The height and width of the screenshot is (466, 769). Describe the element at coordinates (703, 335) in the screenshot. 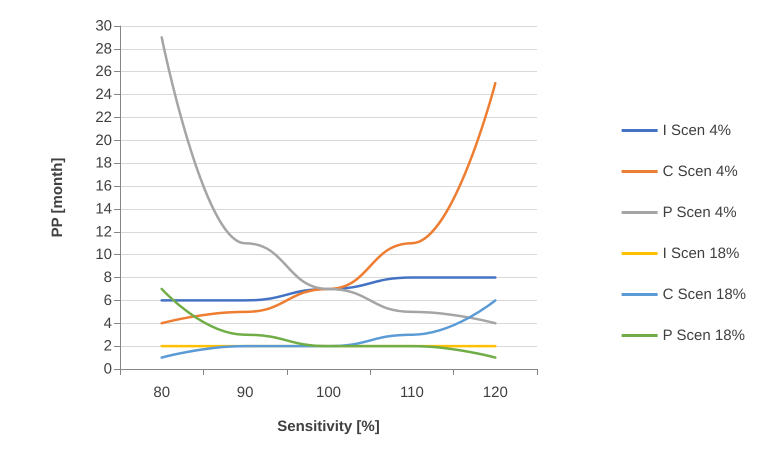

I see `legend-label: P Scen 18%` at that location.